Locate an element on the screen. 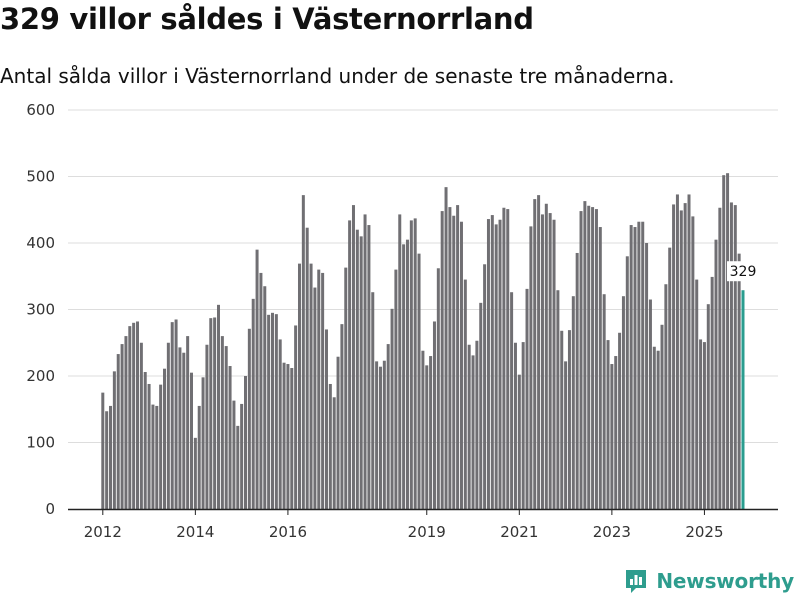  x-tick-label: 2021 is located at coordinates (519, 532).